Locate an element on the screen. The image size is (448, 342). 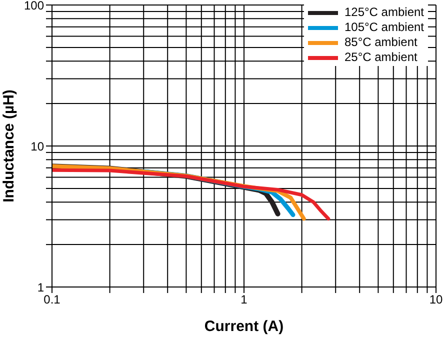
x-tick-label: 0.1 is located at coordinates (52, 299).